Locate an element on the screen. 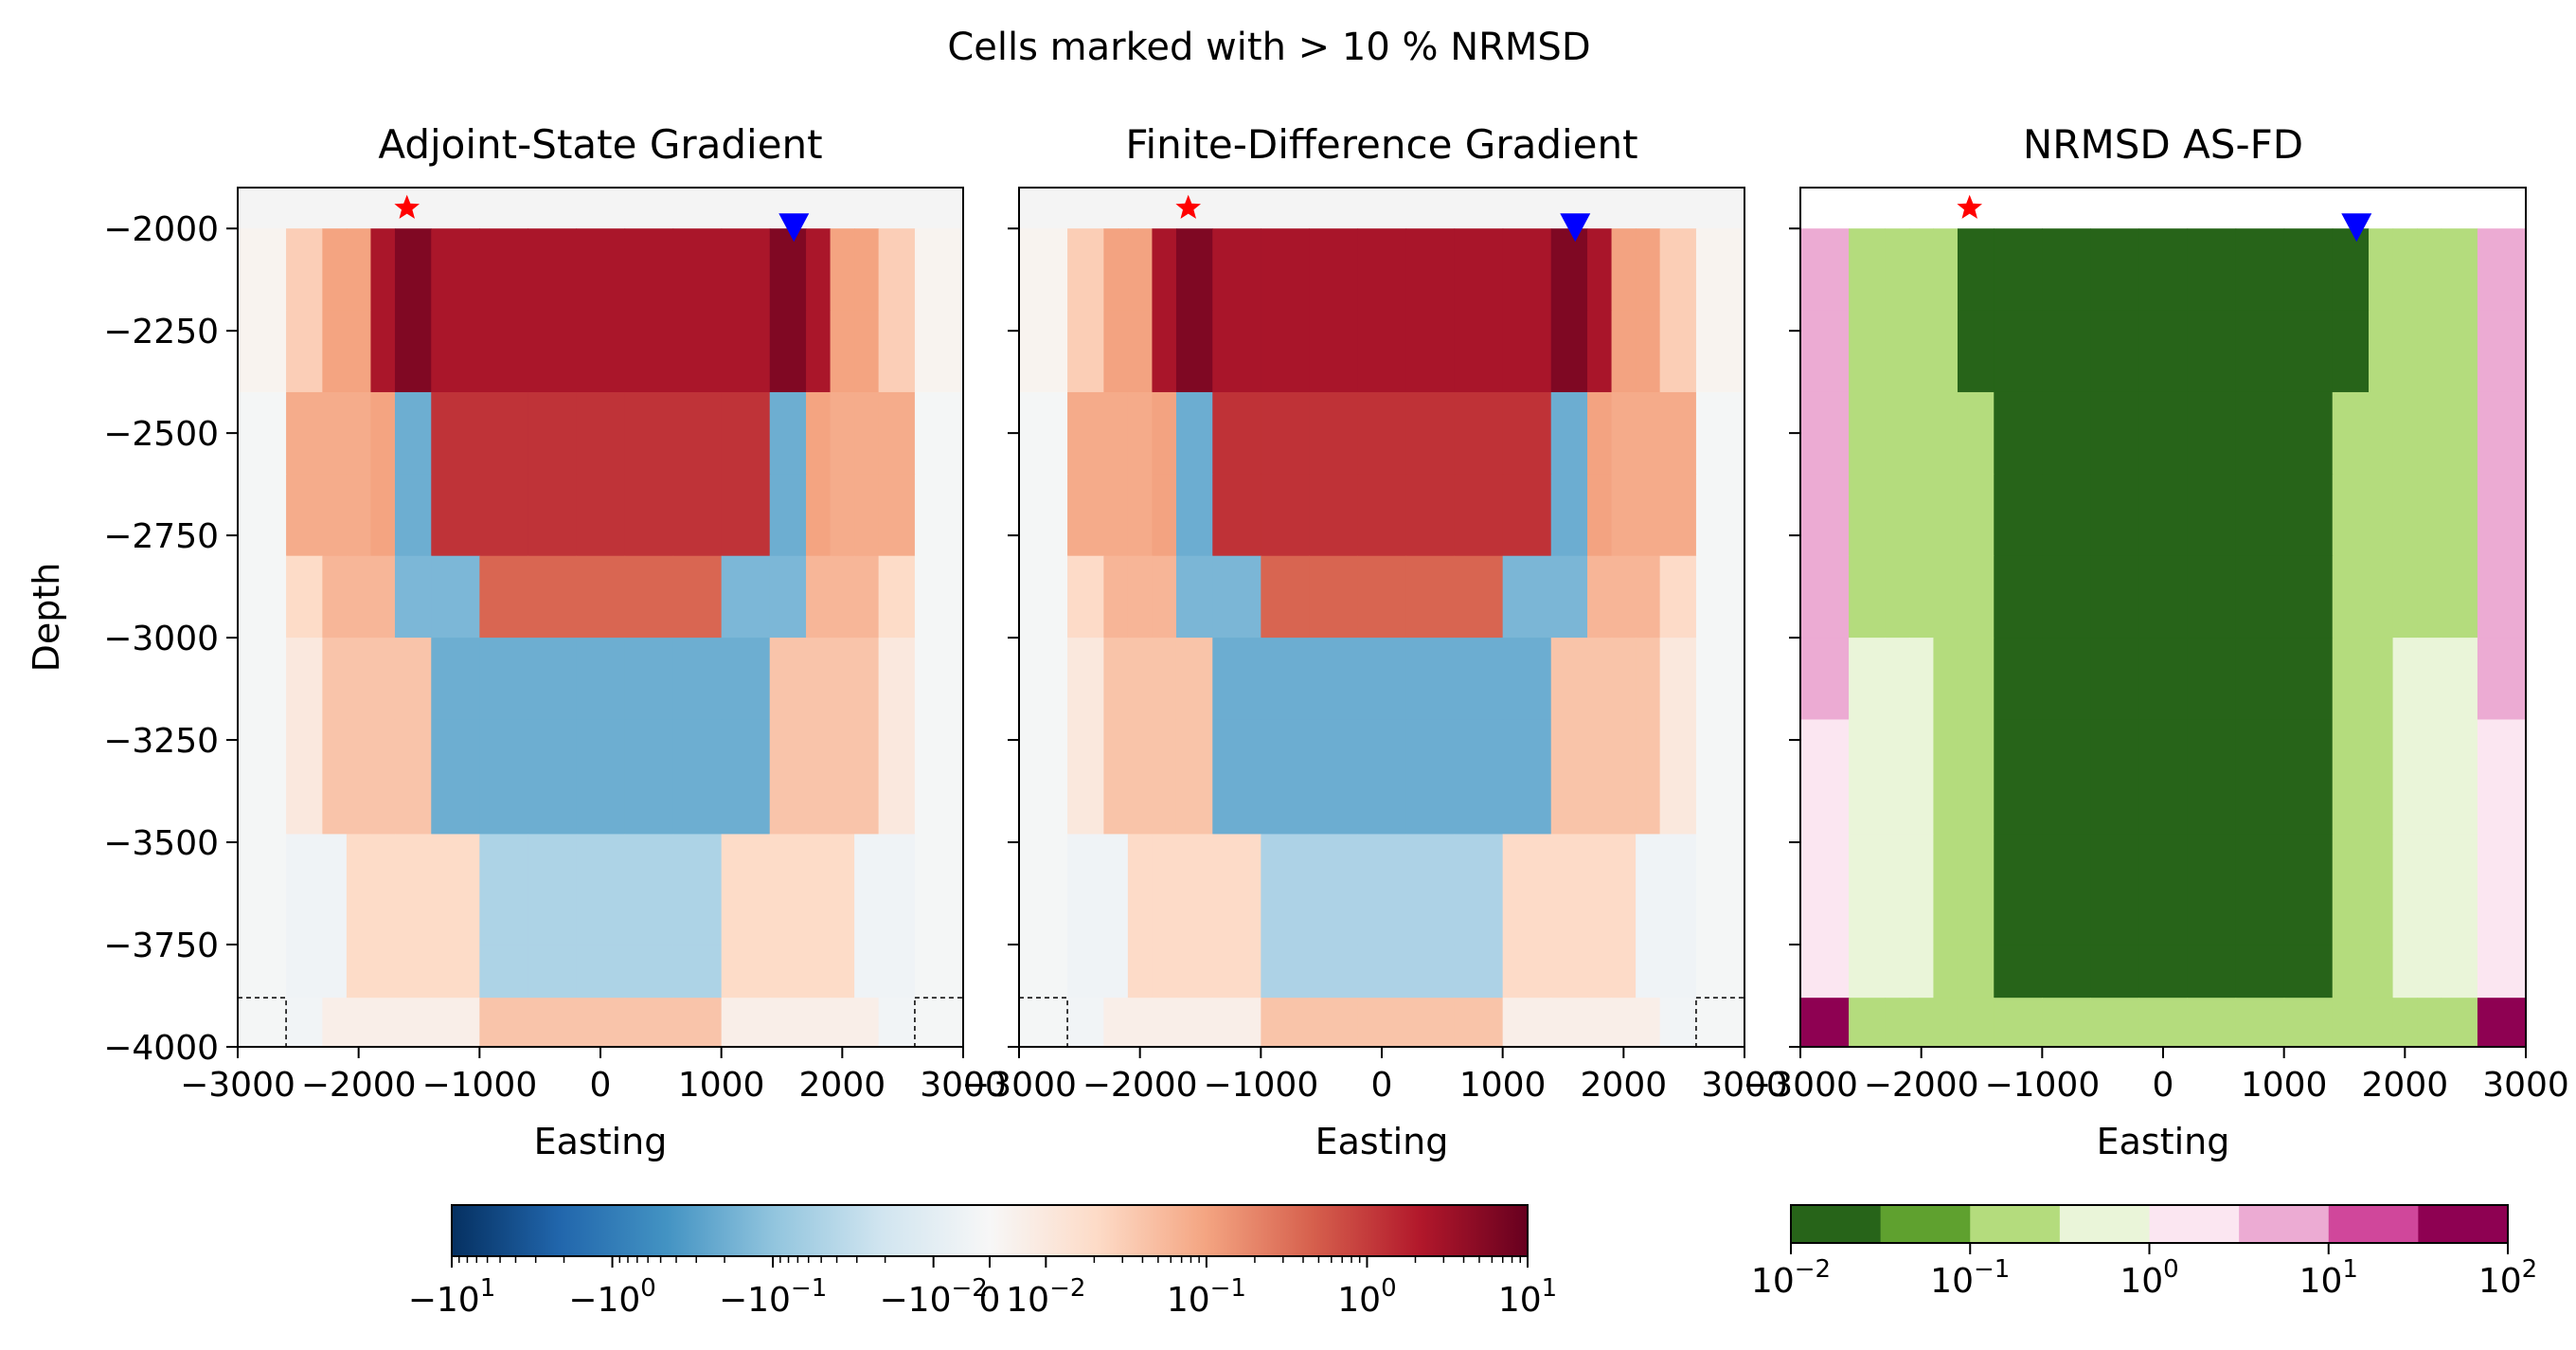 This screenshot has height=1350, width=2576. receiver-triangle-marker is located at coordinates (1575, 228).